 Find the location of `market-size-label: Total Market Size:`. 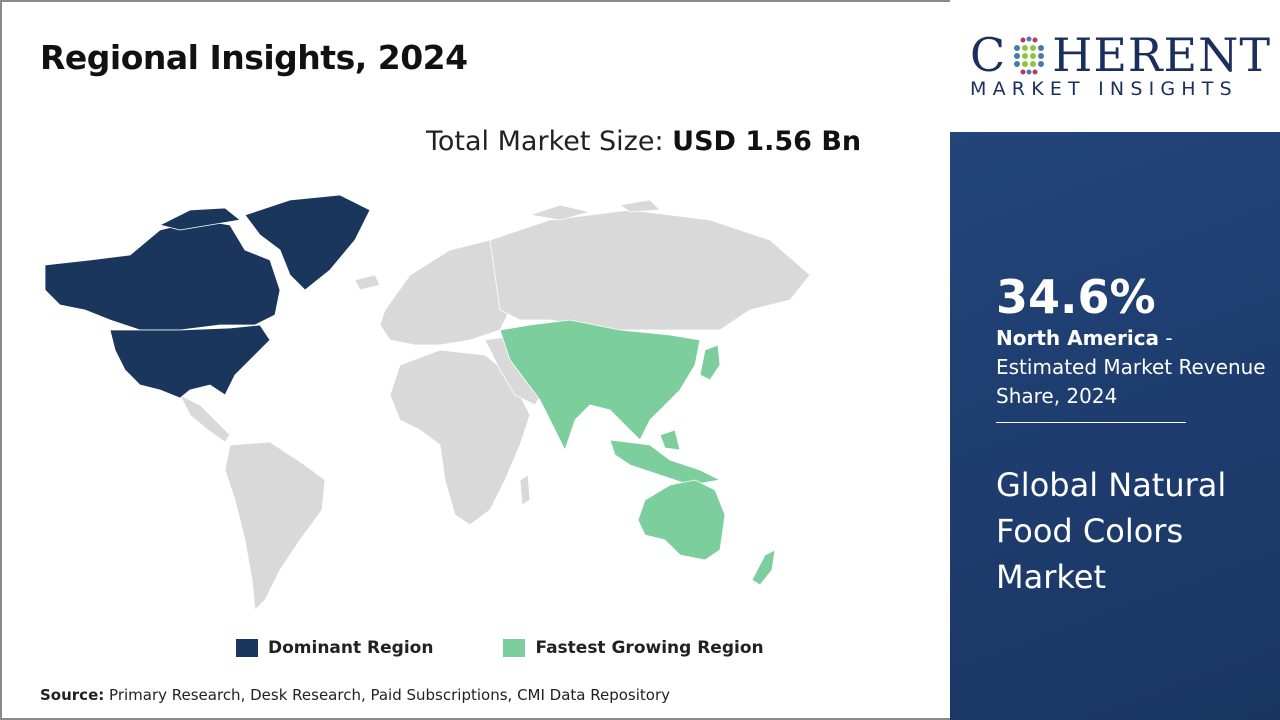

market-size-label: Total Market Size: is located at coordinates (545, 141).